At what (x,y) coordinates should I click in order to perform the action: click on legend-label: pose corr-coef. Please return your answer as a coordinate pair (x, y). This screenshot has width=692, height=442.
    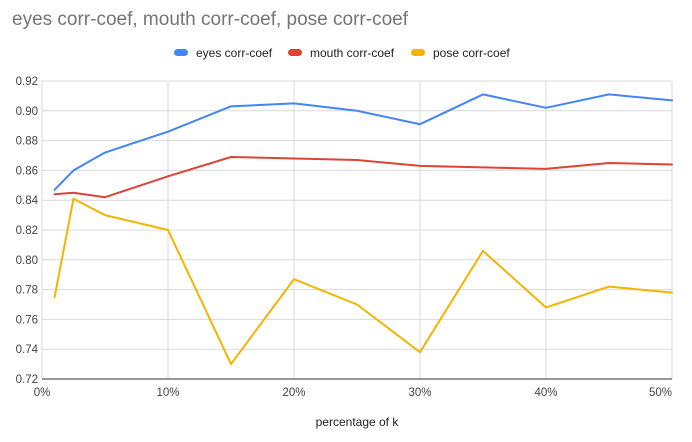
    Looking at the image, I should click on (471, 53).